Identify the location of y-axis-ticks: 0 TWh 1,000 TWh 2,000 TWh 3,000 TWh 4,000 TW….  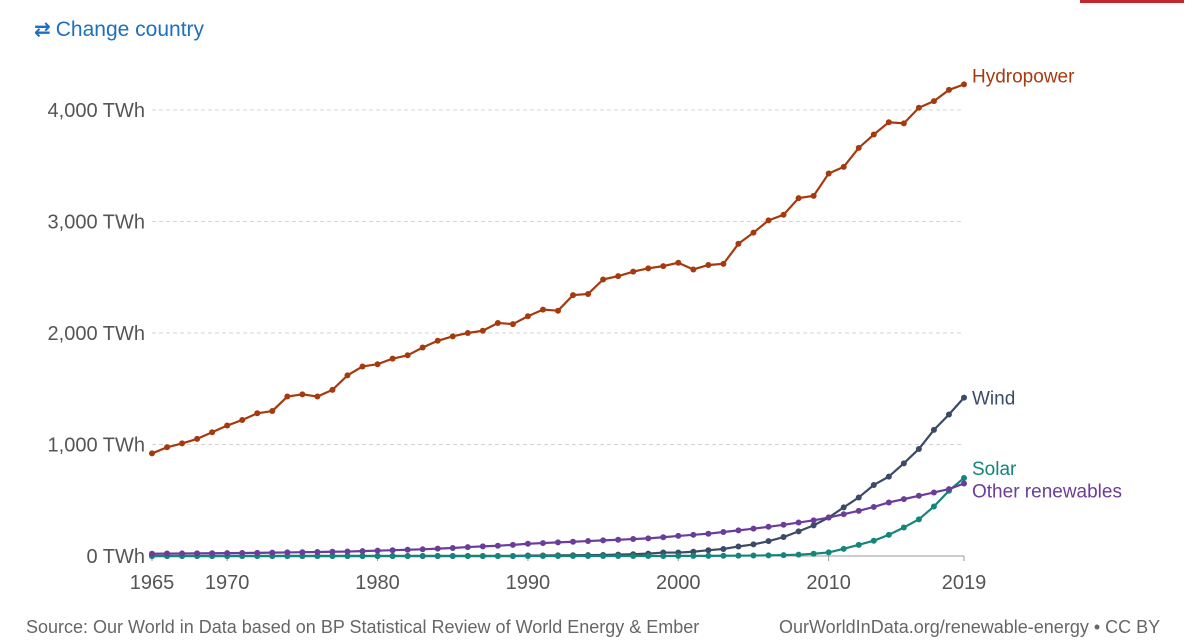
(96, 334).